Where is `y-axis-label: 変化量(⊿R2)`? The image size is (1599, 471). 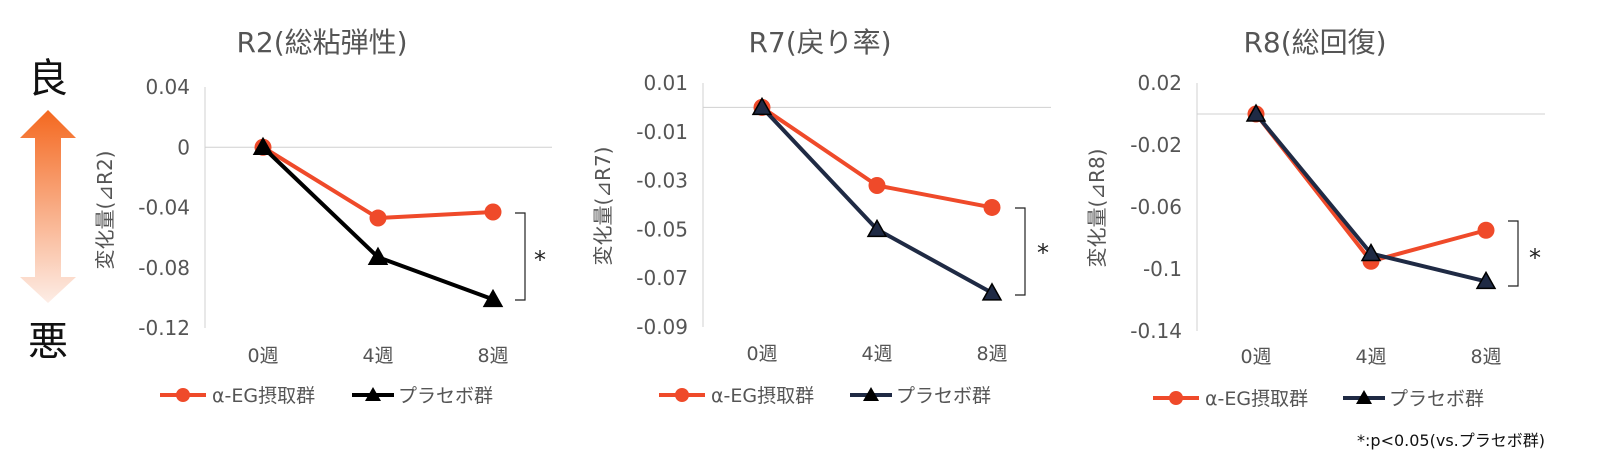 y-axis-label: 変化量(⊿R2) is located at coordinates (105, 210).